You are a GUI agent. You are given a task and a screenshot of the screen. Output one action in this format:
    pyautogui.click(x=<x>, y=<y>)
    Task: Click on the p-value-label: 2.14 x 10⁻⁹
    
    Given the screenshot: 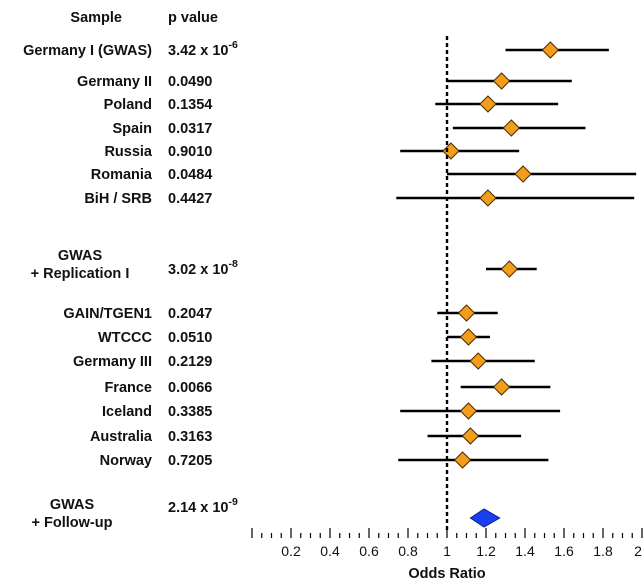 What is the action you would take?
    pyautogui.click(x=203, y=506)
    